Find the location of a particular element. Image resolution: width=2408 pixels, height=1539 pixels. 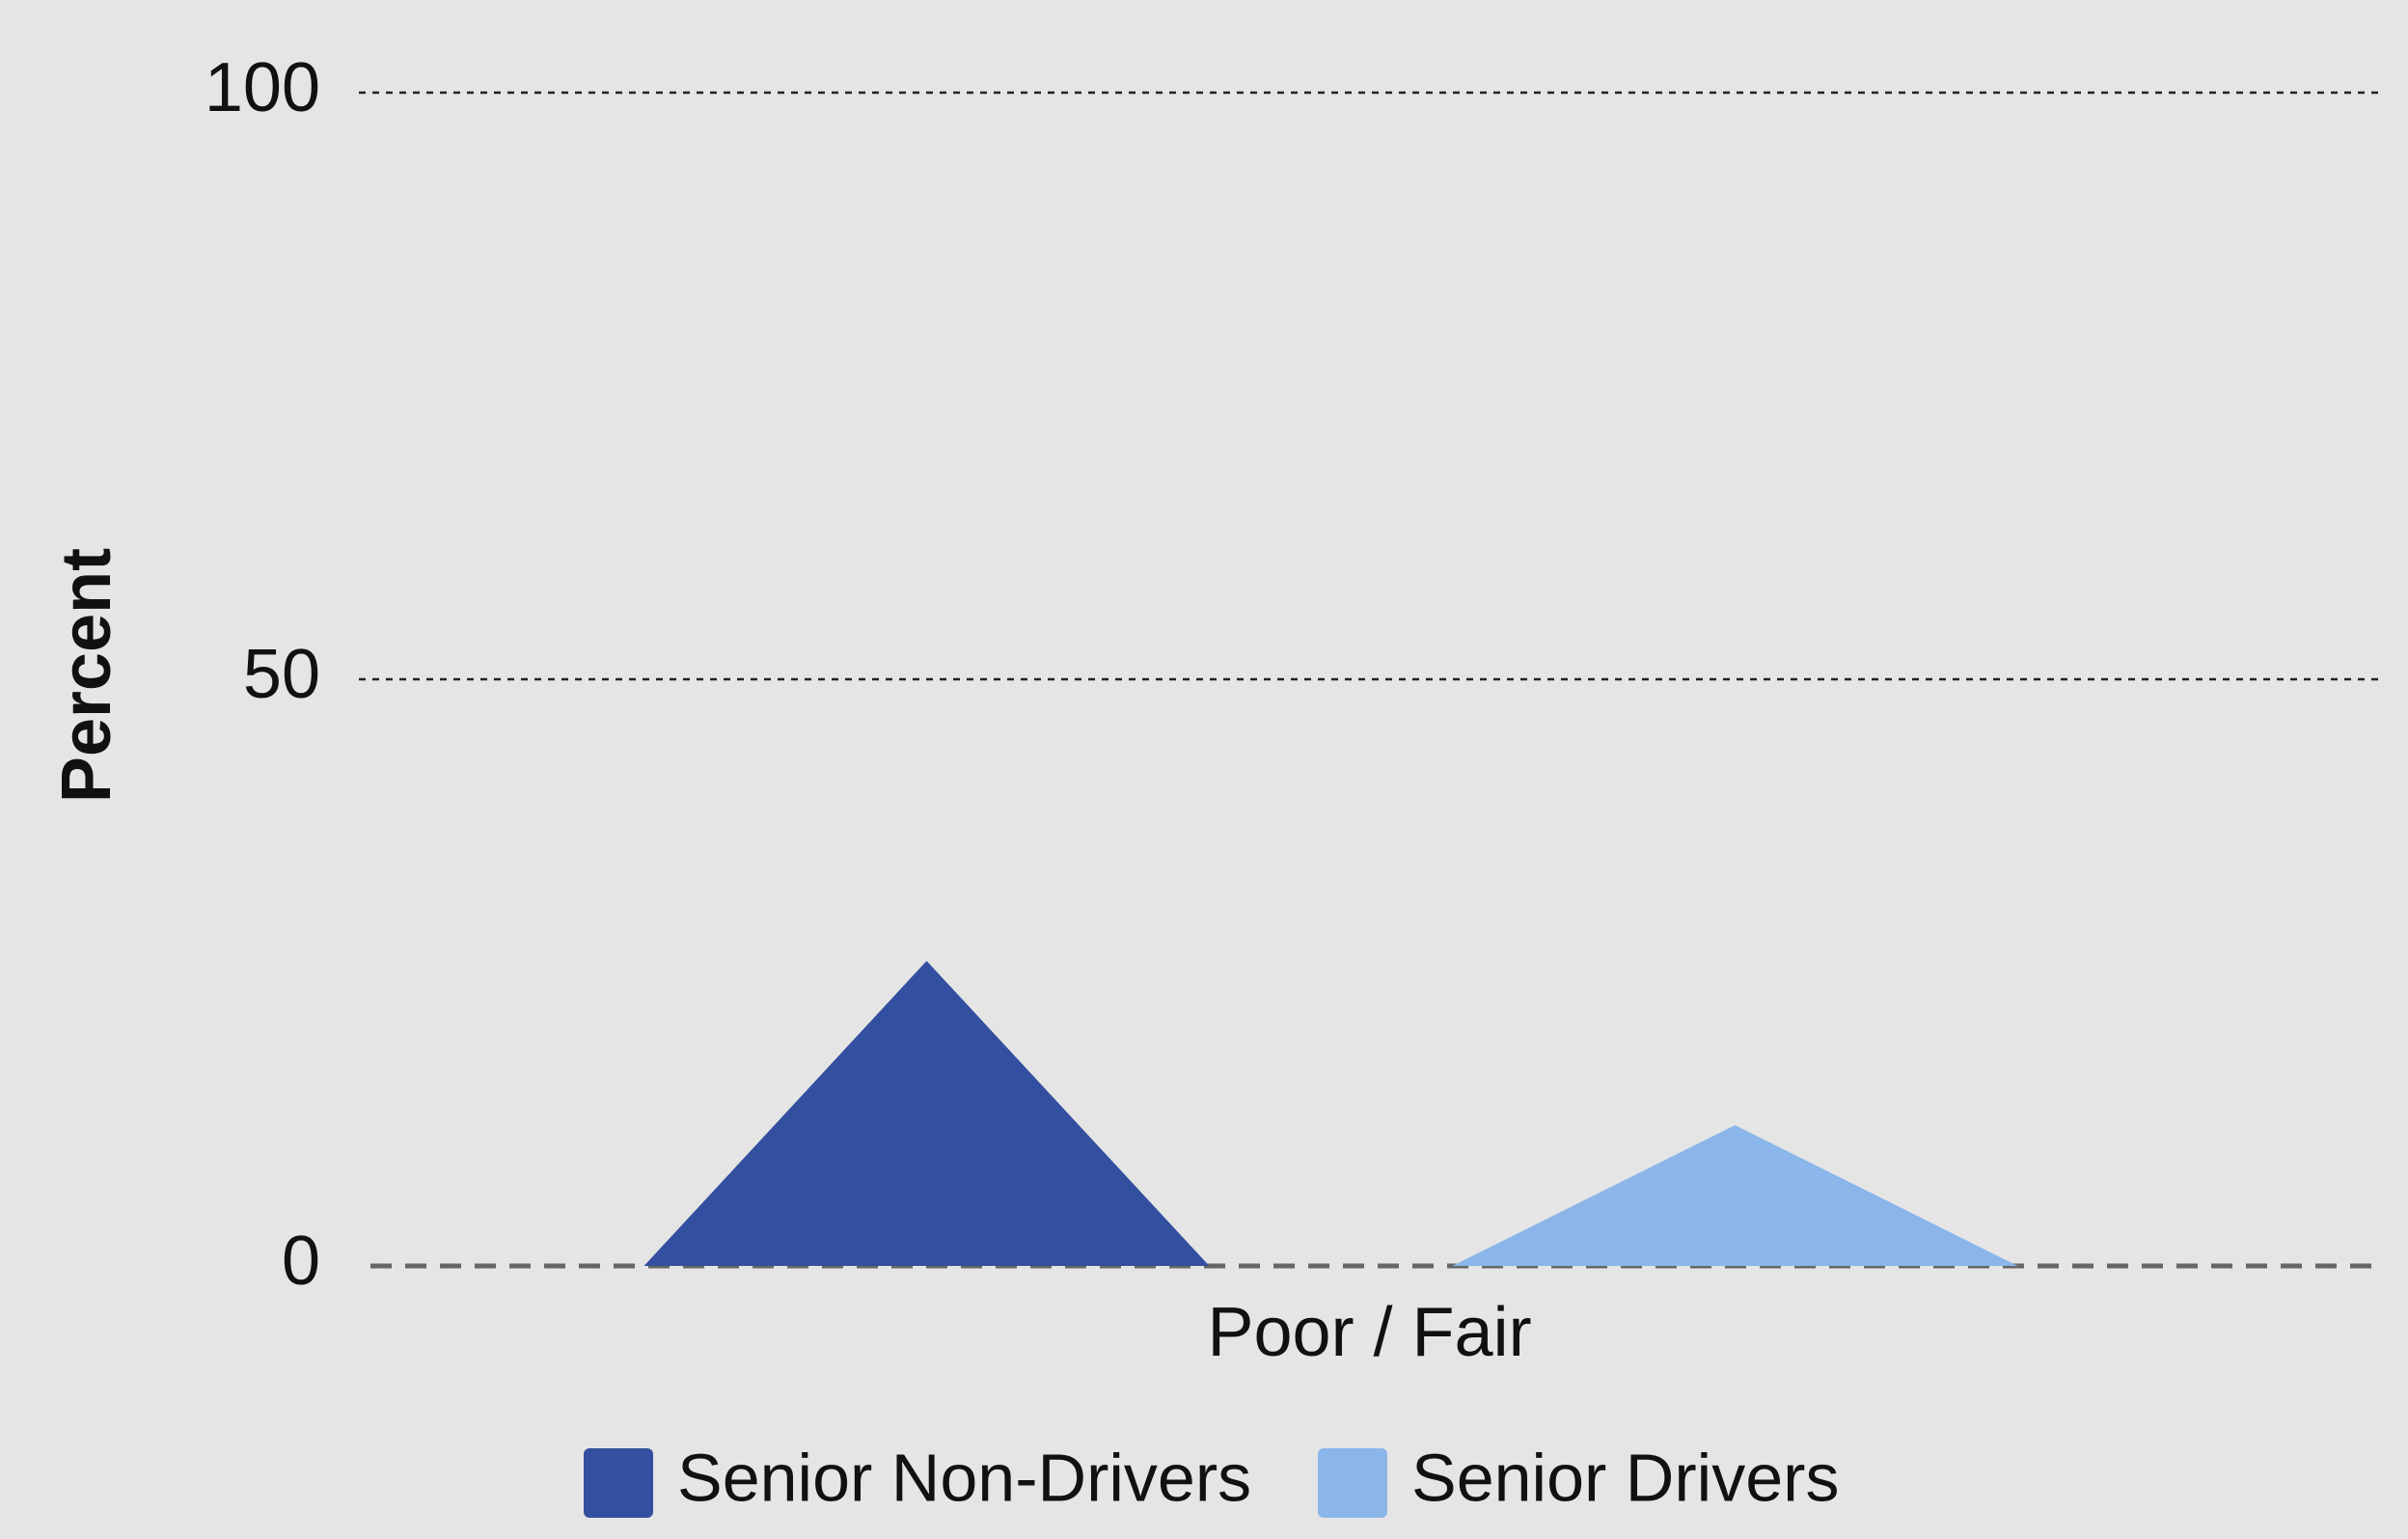

y-axis-label: Percent is located at coordinates (86, 675).